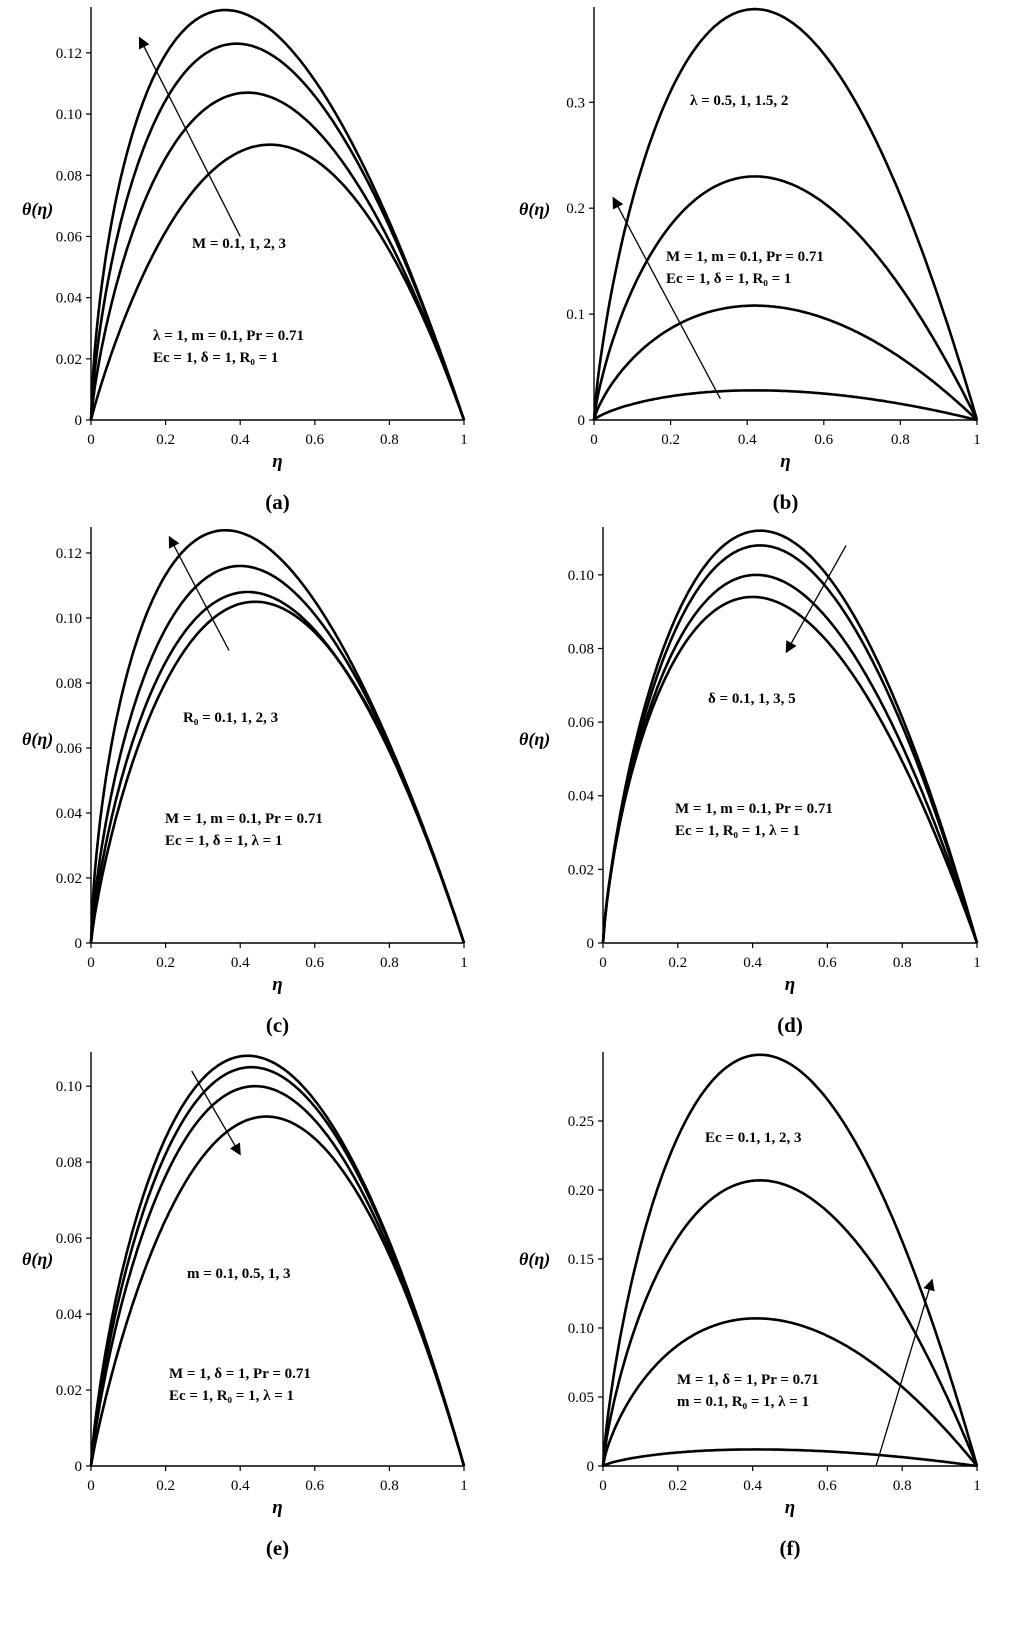  What do you see at coordinates (743, 1402) in the screenshot?
I see `fixed-parameters-annotation: m = 0.1, R₀ = 1, λ = 1` at bounding box center [743, 1402].